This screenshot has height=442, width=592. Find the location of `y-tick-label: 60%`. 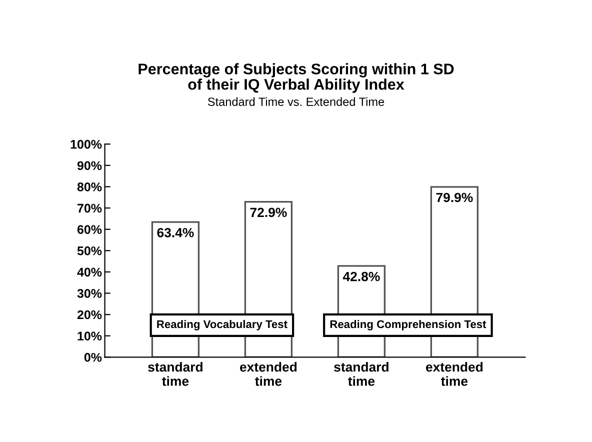

y-tick-label: 60% is located at coordinates (89, 229).